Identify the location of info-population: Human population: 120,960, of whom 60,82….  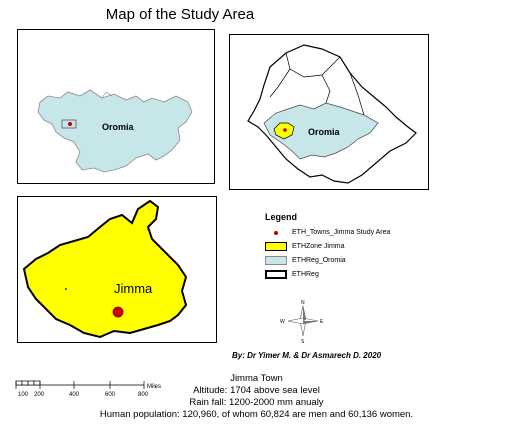
(256, 414).